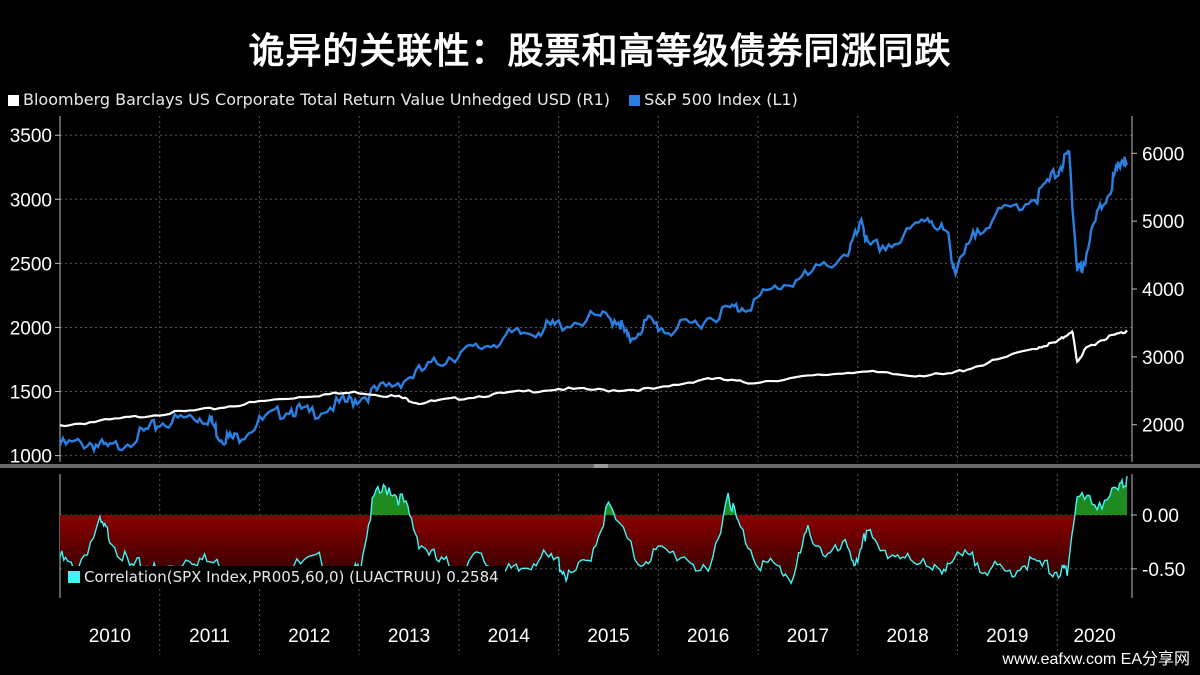  I want to click on x-tick-label: 2017, so click(808, 636).